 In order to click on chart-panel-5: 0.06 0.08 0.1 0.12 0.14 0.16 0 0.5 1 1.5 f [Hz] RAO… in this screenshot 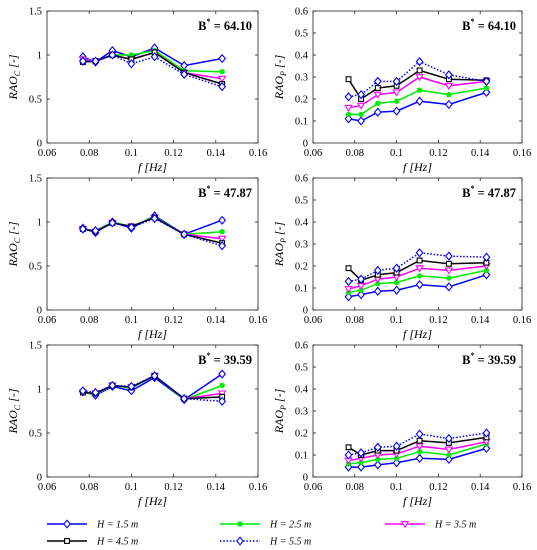, I will do `click(136, 425)`.